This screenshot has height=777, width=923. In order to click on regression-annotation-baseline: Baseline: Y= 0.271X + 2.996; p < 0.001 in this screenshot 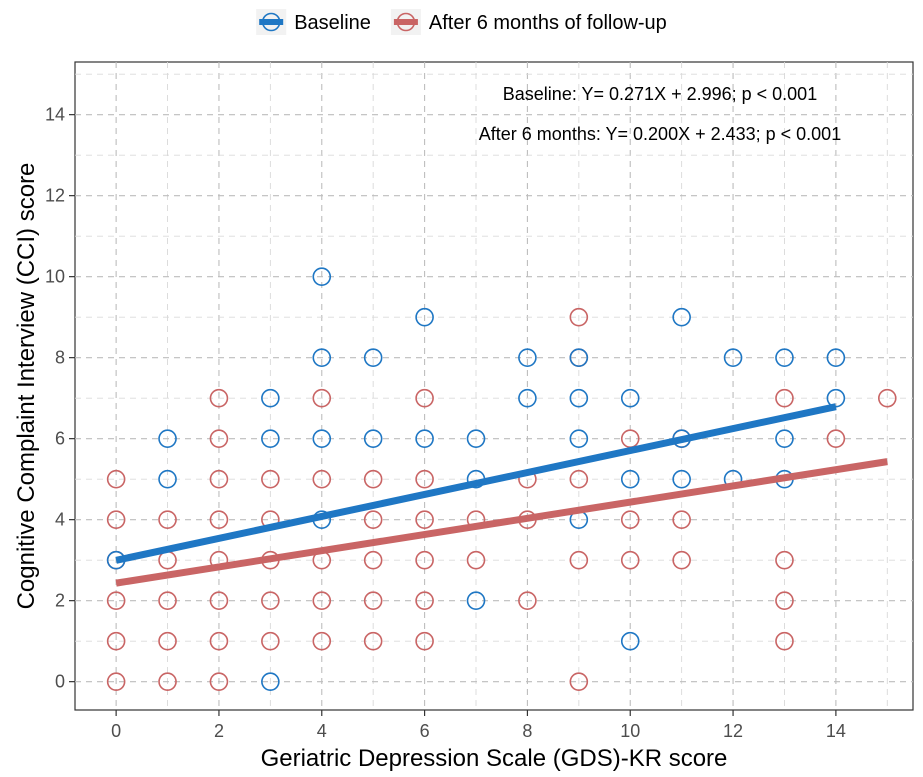, I will do `click(660, 94)`.